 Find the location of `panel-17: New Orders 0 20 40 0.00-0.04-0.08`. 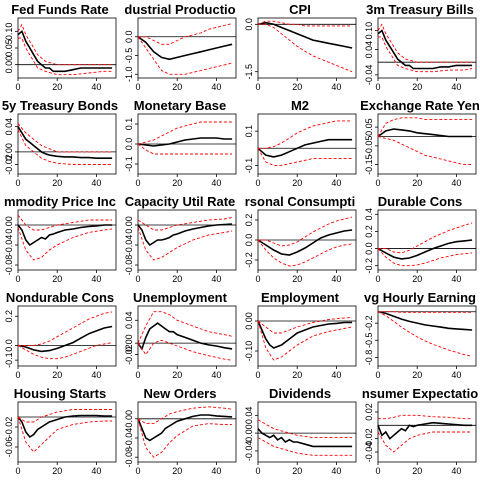

panel-17: New Orders 0 20 40 0.00-0.04-0.08 is located at coordinates (180, 431).